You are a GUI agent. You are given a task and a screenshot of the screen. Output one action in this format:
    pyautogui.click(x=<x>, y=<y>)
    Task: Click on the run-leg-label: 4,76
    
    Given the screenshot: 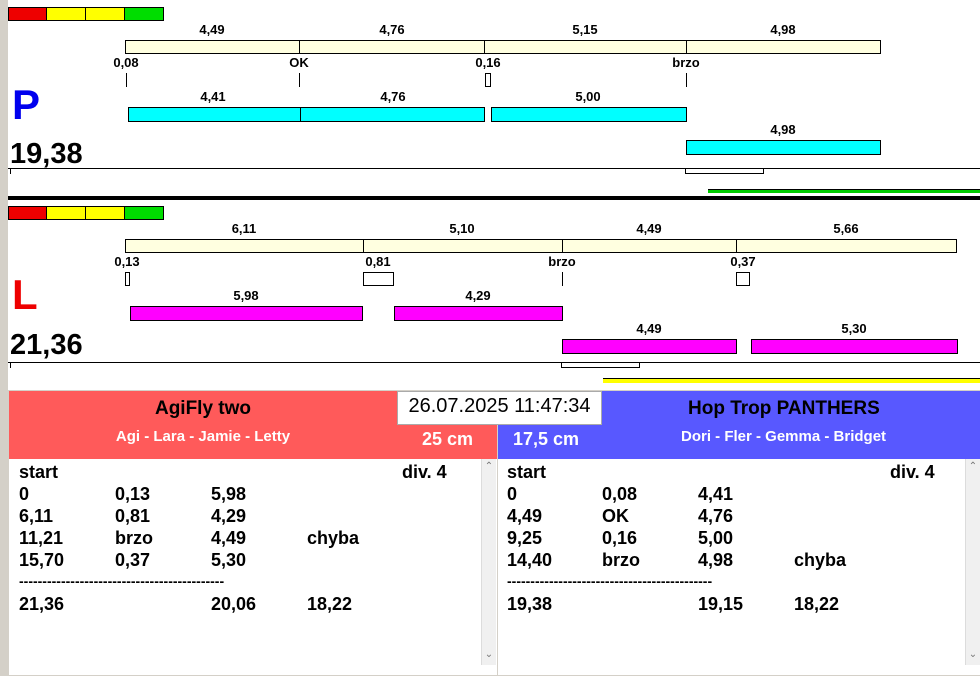 What is the action you would take?
    pyautogui.click(x=393, y=96)
    